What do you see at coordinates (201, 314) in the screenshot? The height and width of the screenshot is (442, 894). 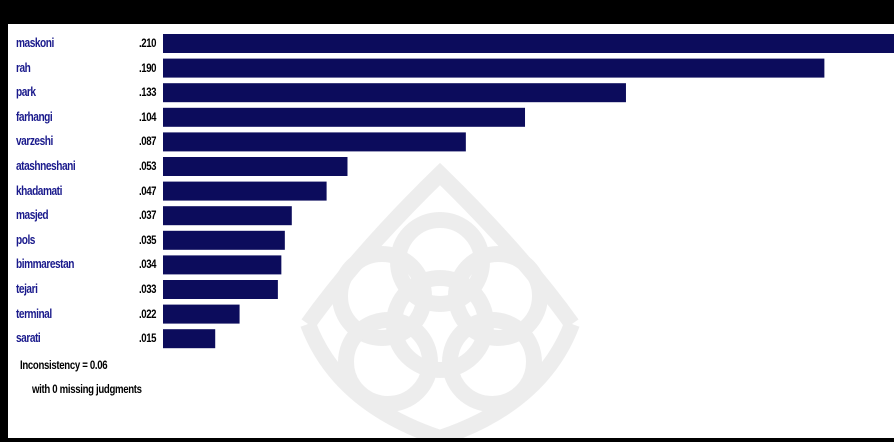 I see `bar-terminal` at bounding box center [201, 314].